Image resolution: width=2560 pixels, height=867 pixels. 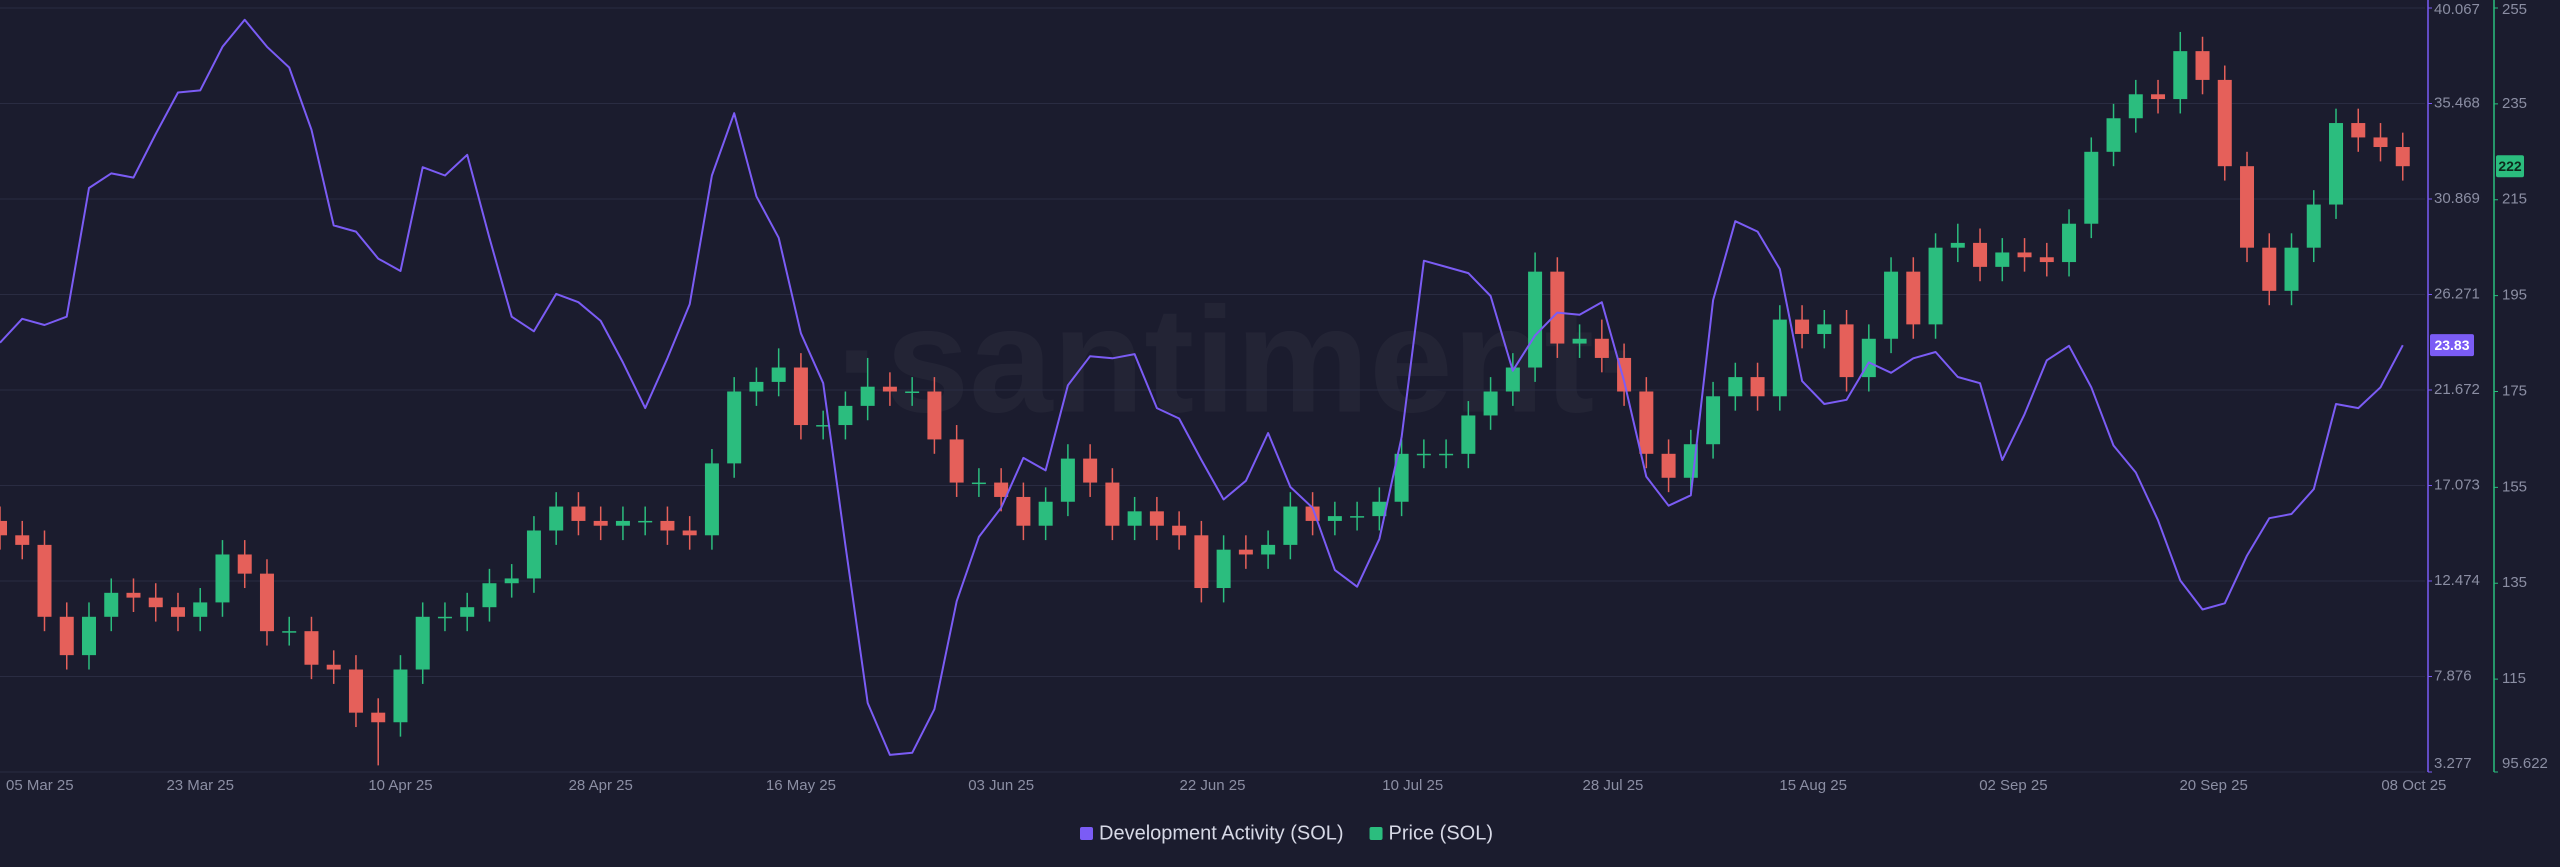 What do you see at coordinates (2525, 763) in the screenshot?
I see `y2-tick-label: 95.622` at bounding box center [2525, 763].